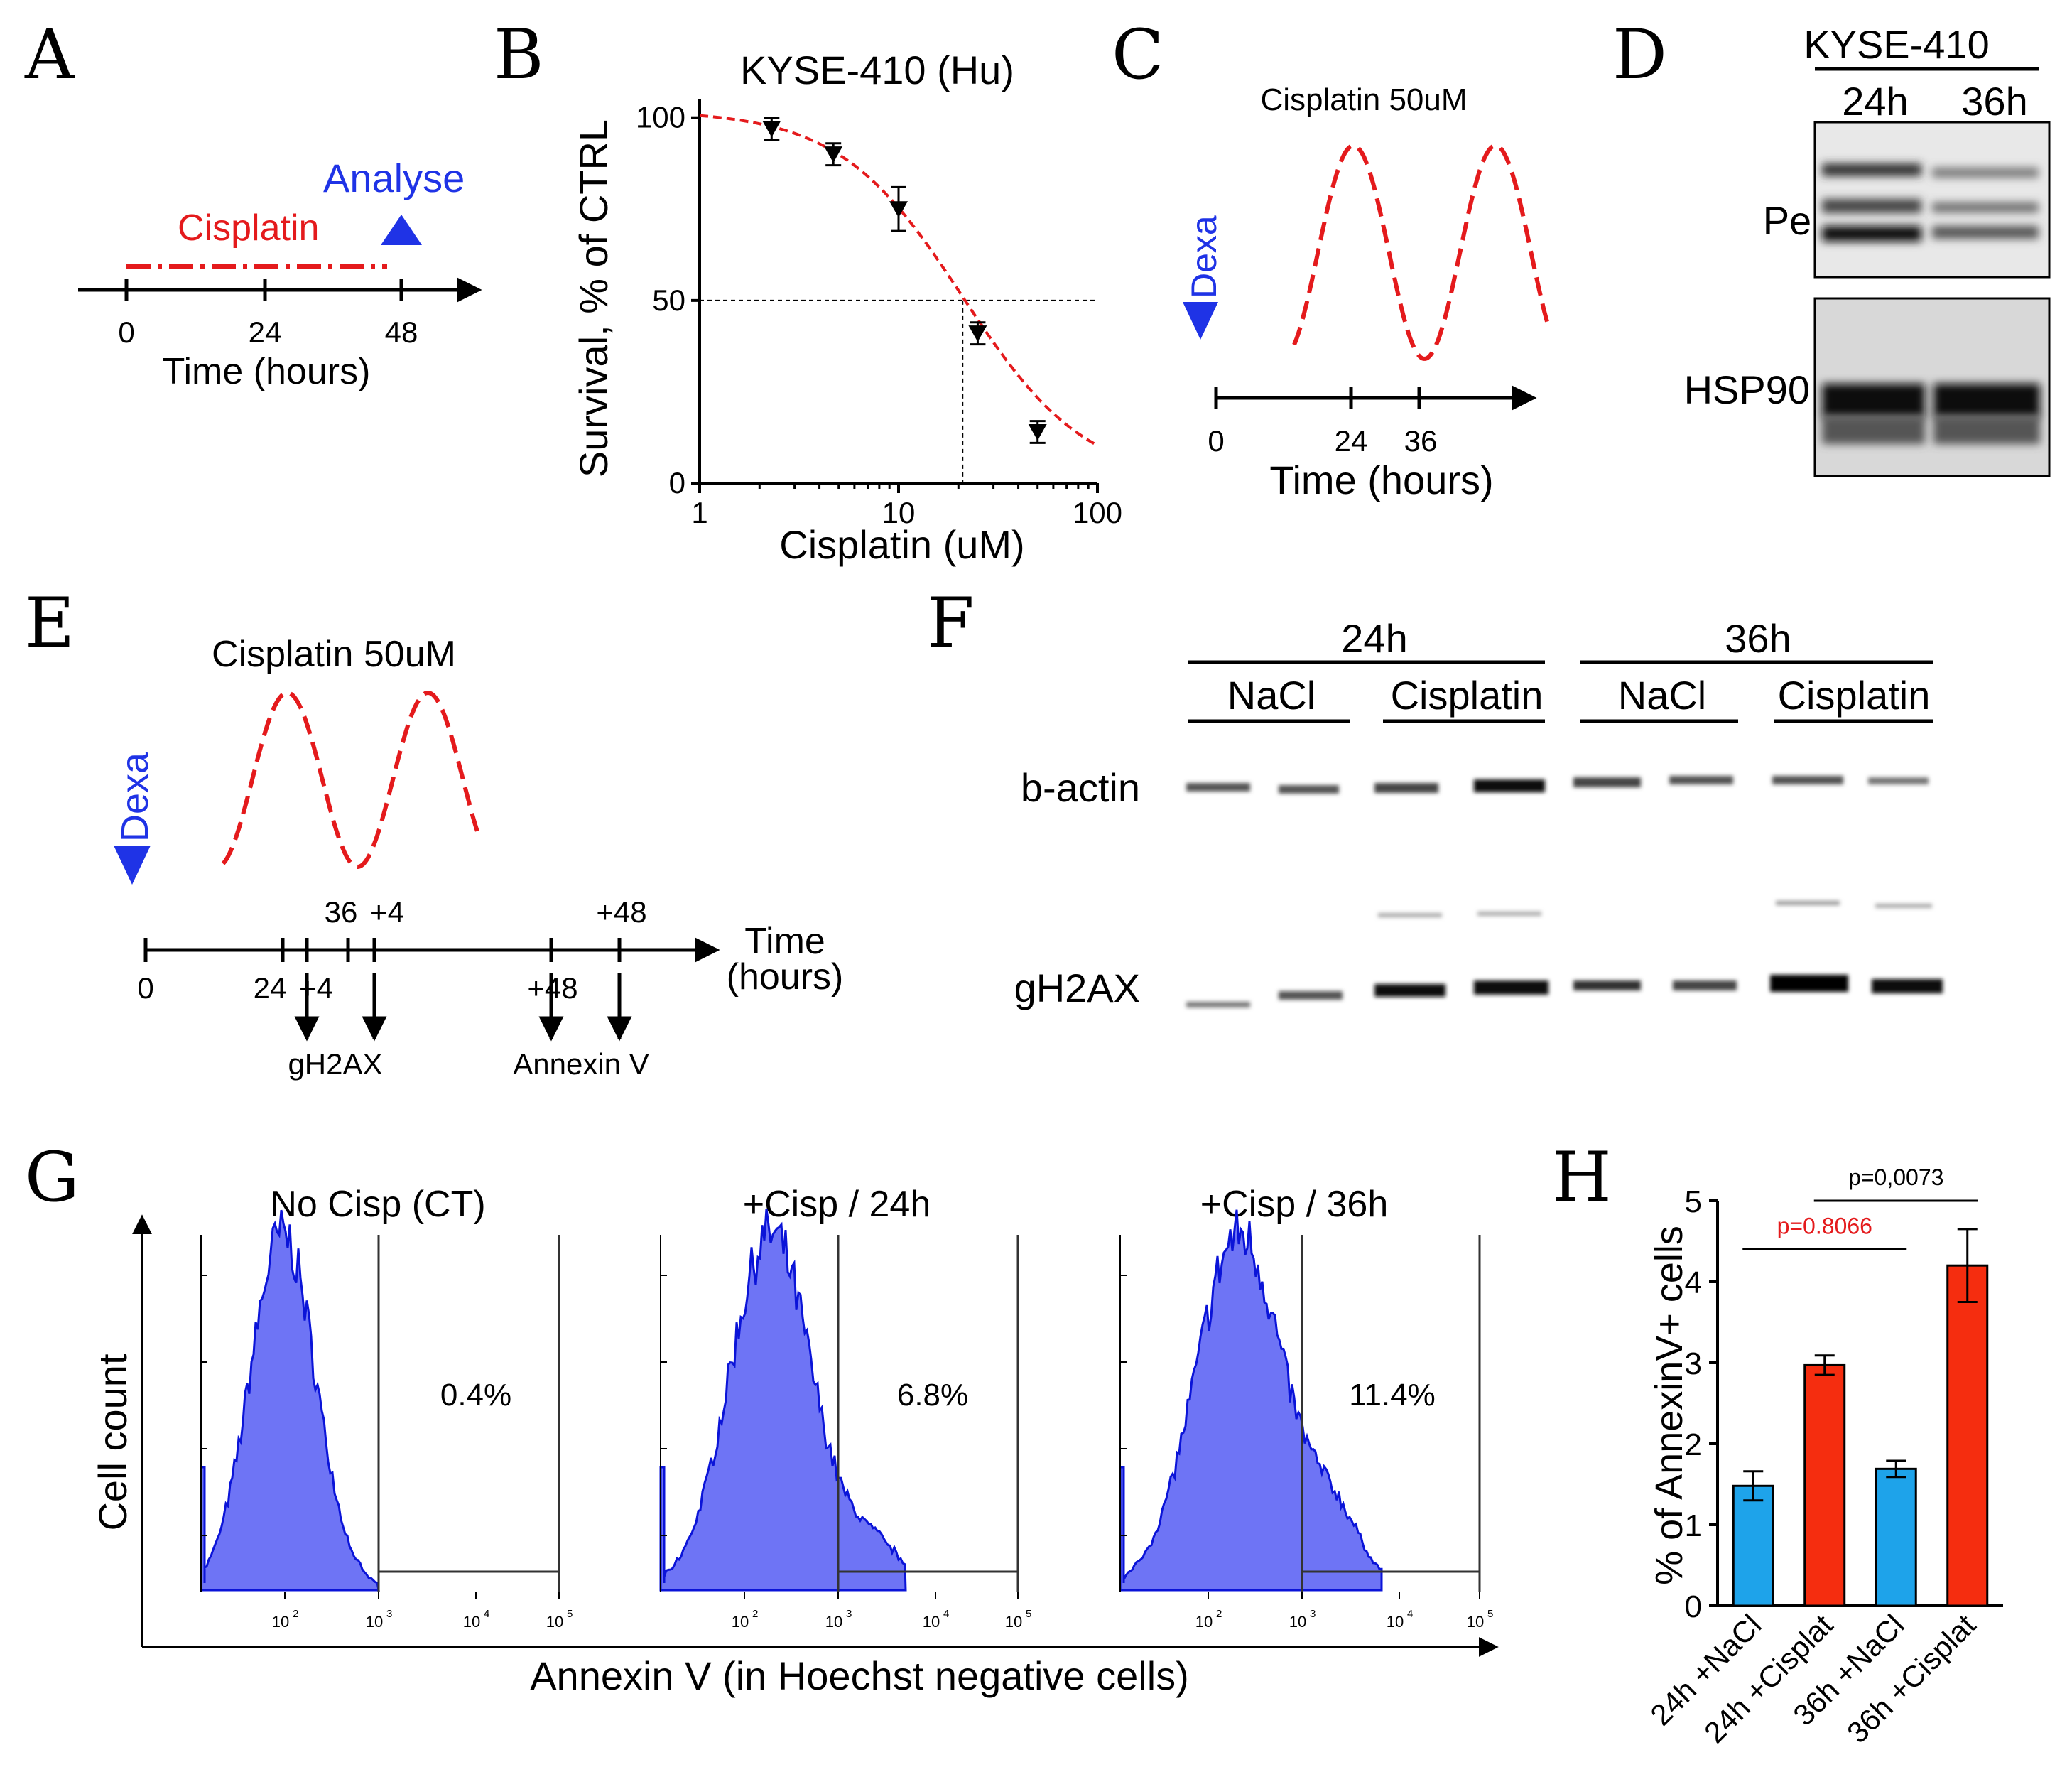 This screenshot has height=1772, width=2072. I want to click on f-blot-gh2ax, so click(1564, 954).